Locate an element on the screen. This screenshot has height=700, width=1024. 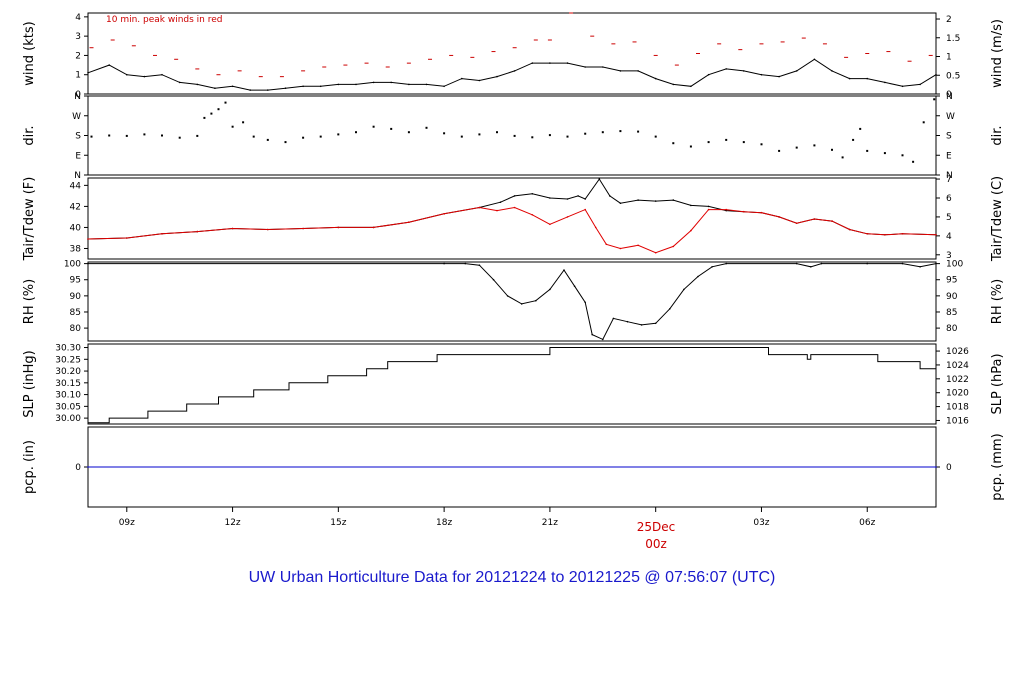
rh-frame is located at coordinates (512, 301).